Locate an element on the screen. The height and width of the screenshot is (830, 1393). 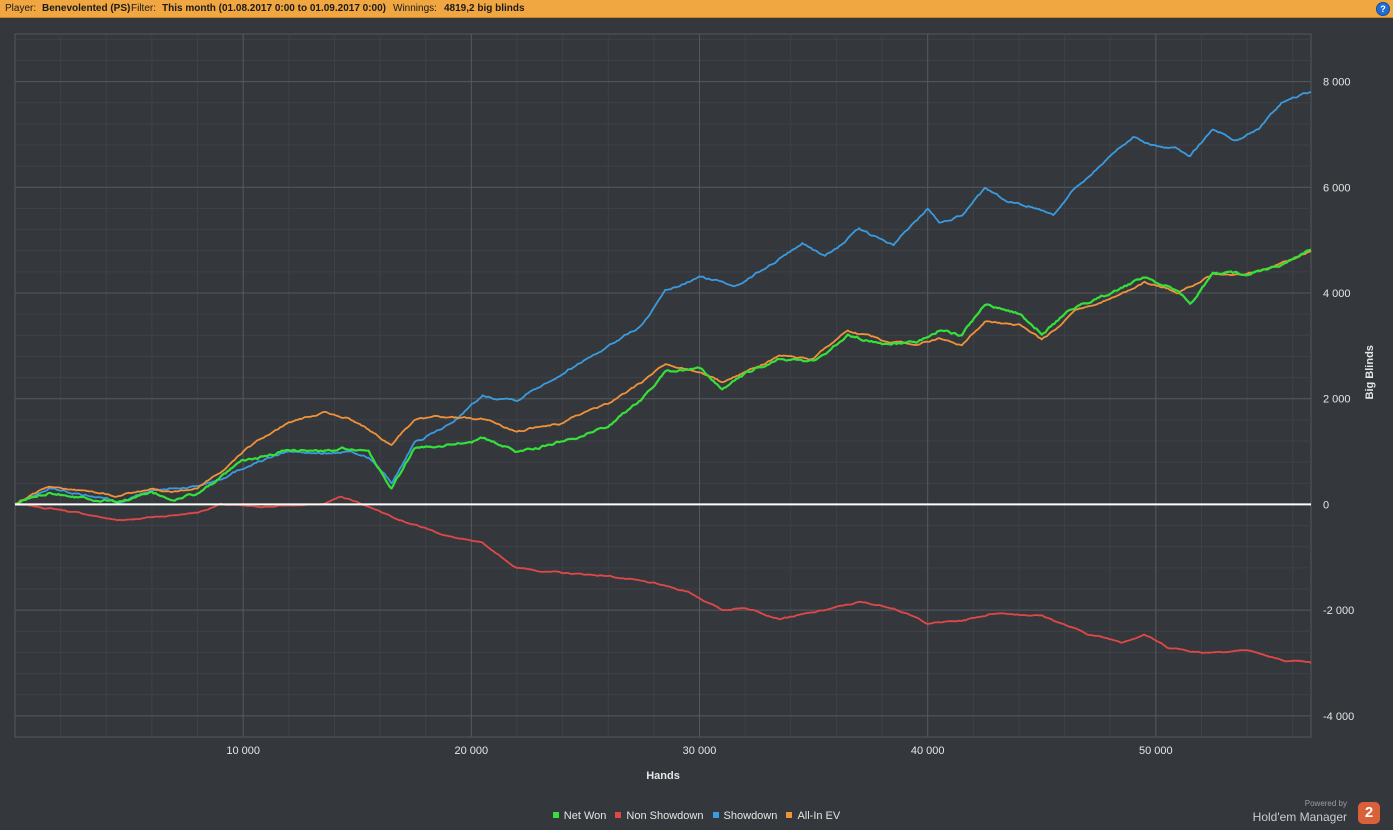
filter-label: Filter: is located at coordinates (143, 8).